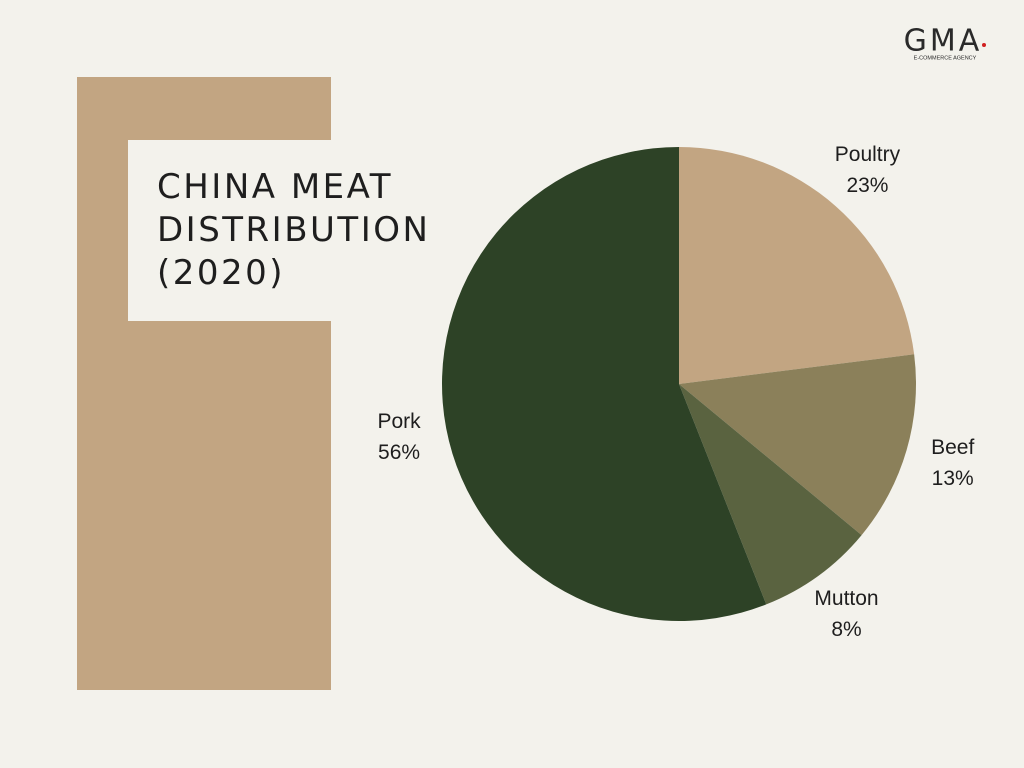 The height and width of the screenshot is (768, 1024). I want to click on slice-label: Mutton, so click(846, 598).